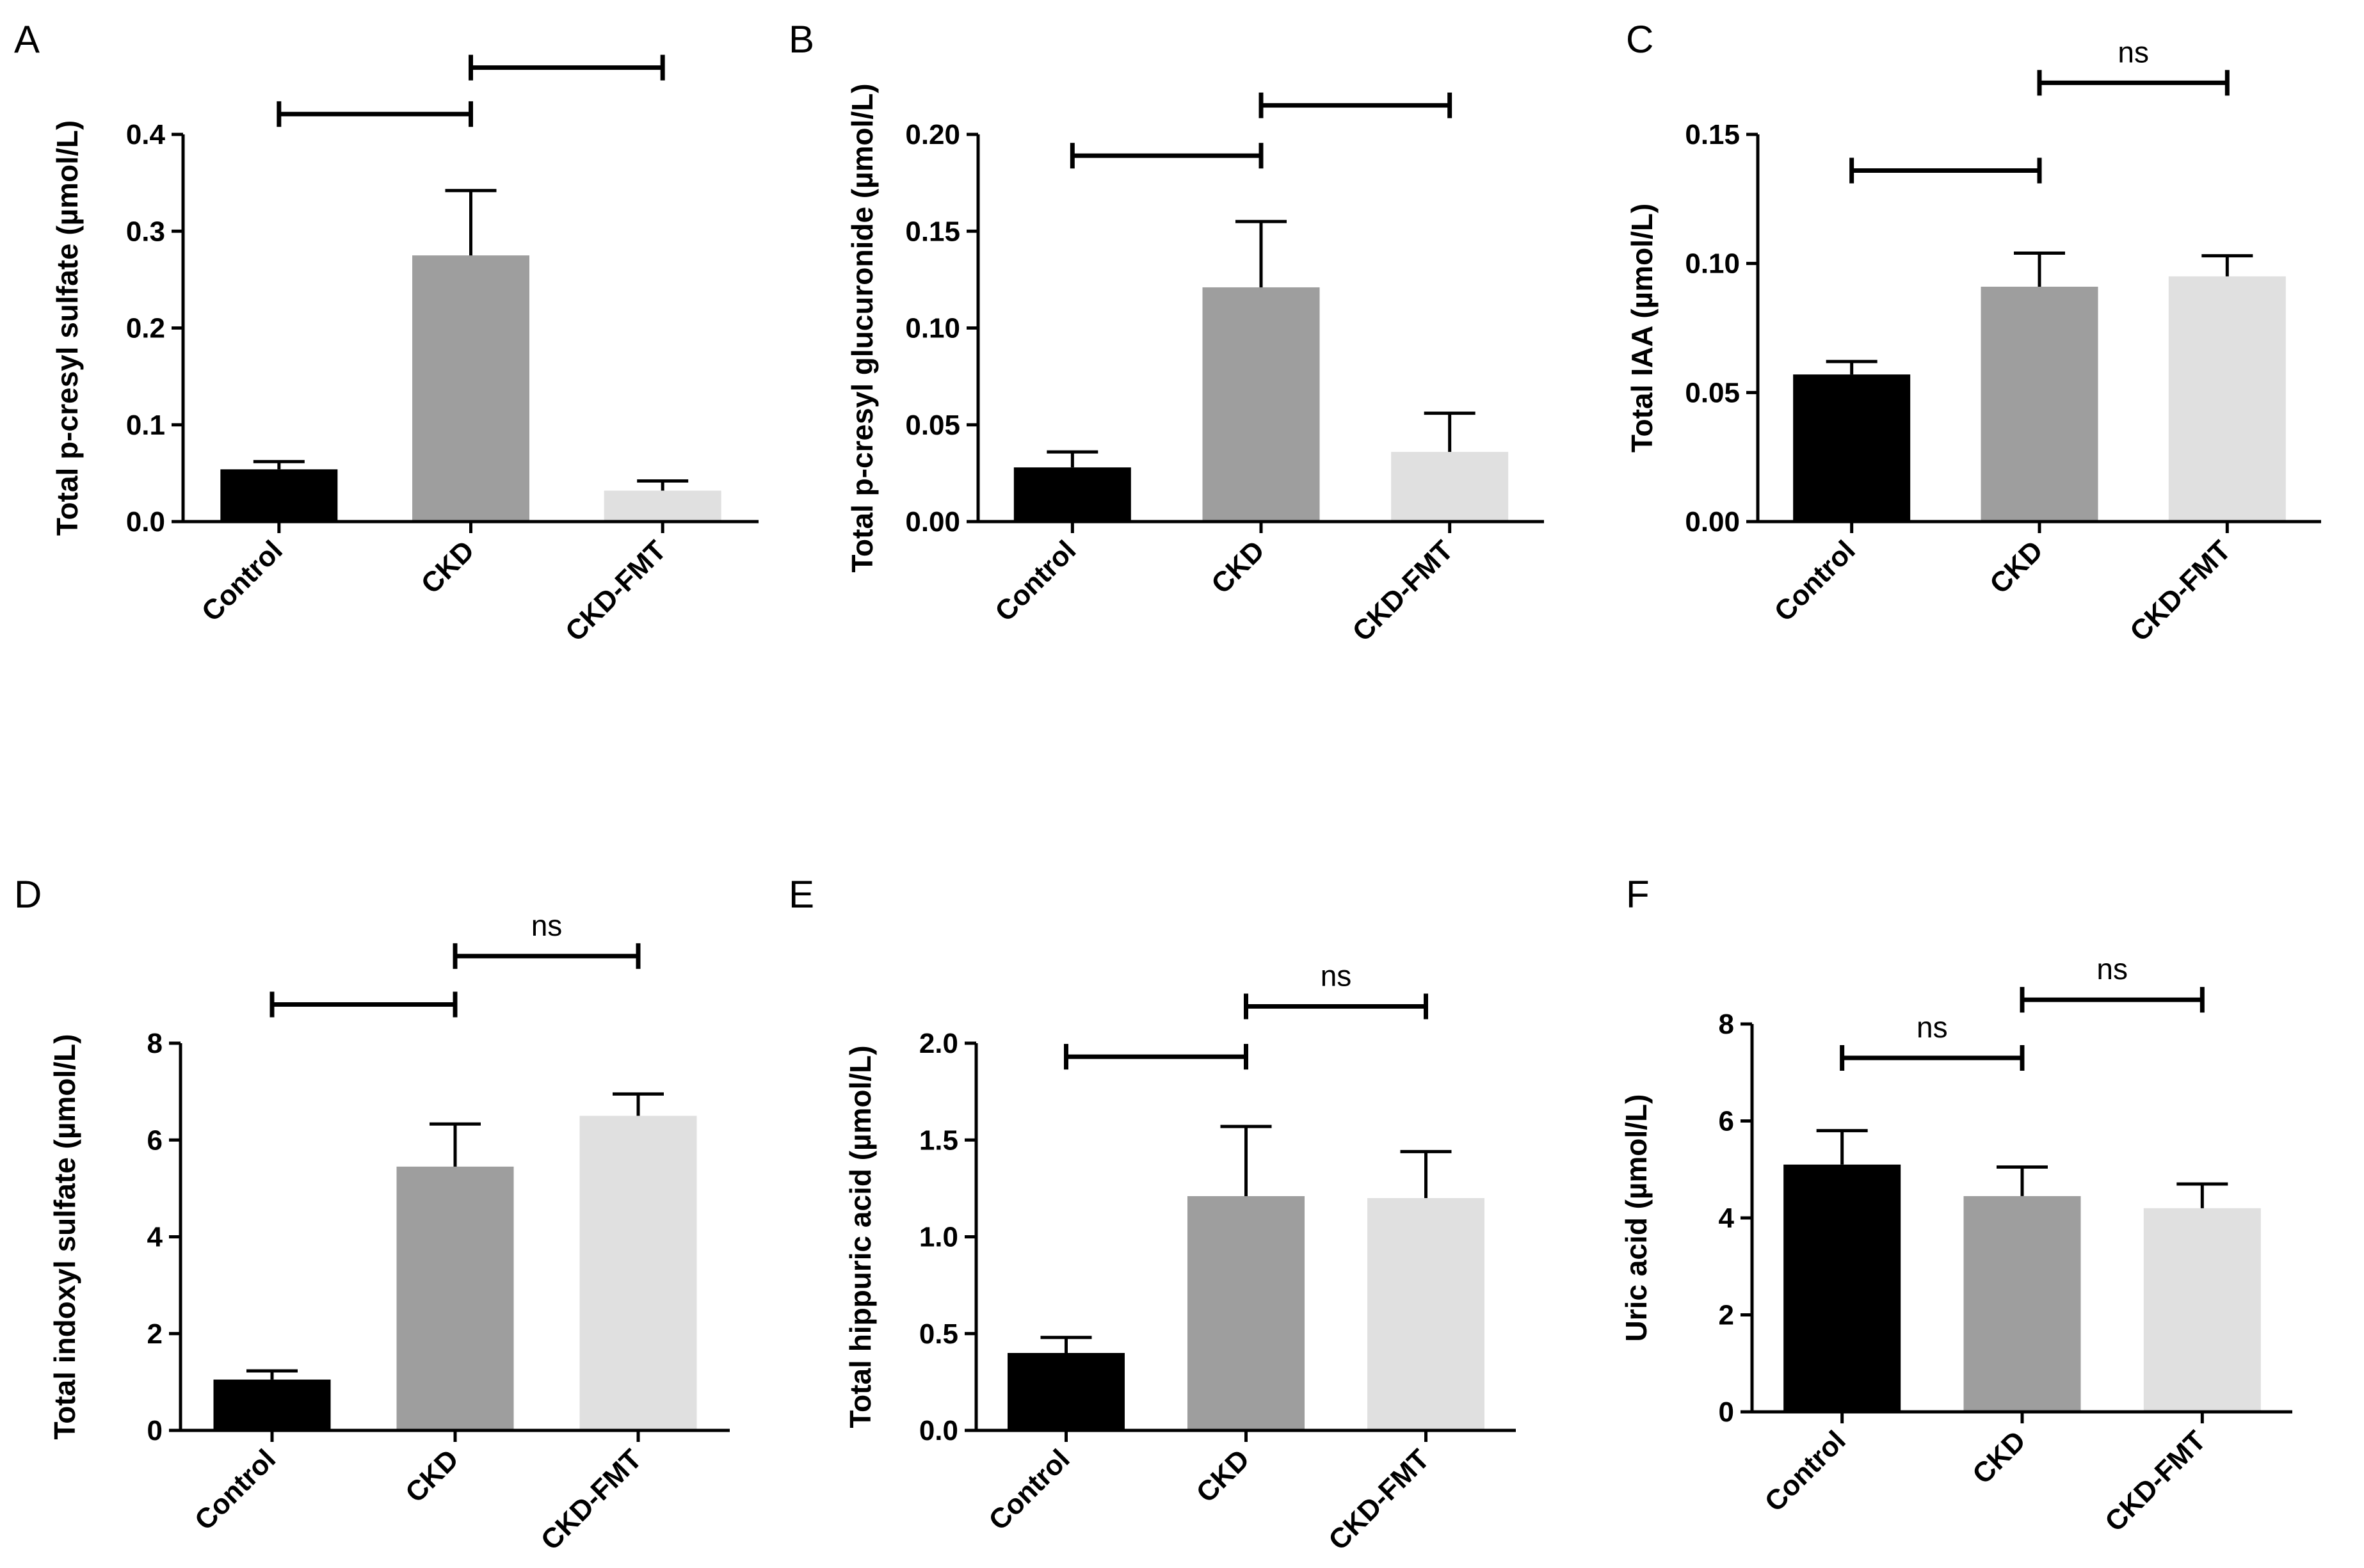 Image resolution: width=2364 pixels, height=1568 pixels. What do you see at coordinates (938, 1237) in the screenshot?
I see `y-tick-label: 1.0` at bounding box center [938, 1237].